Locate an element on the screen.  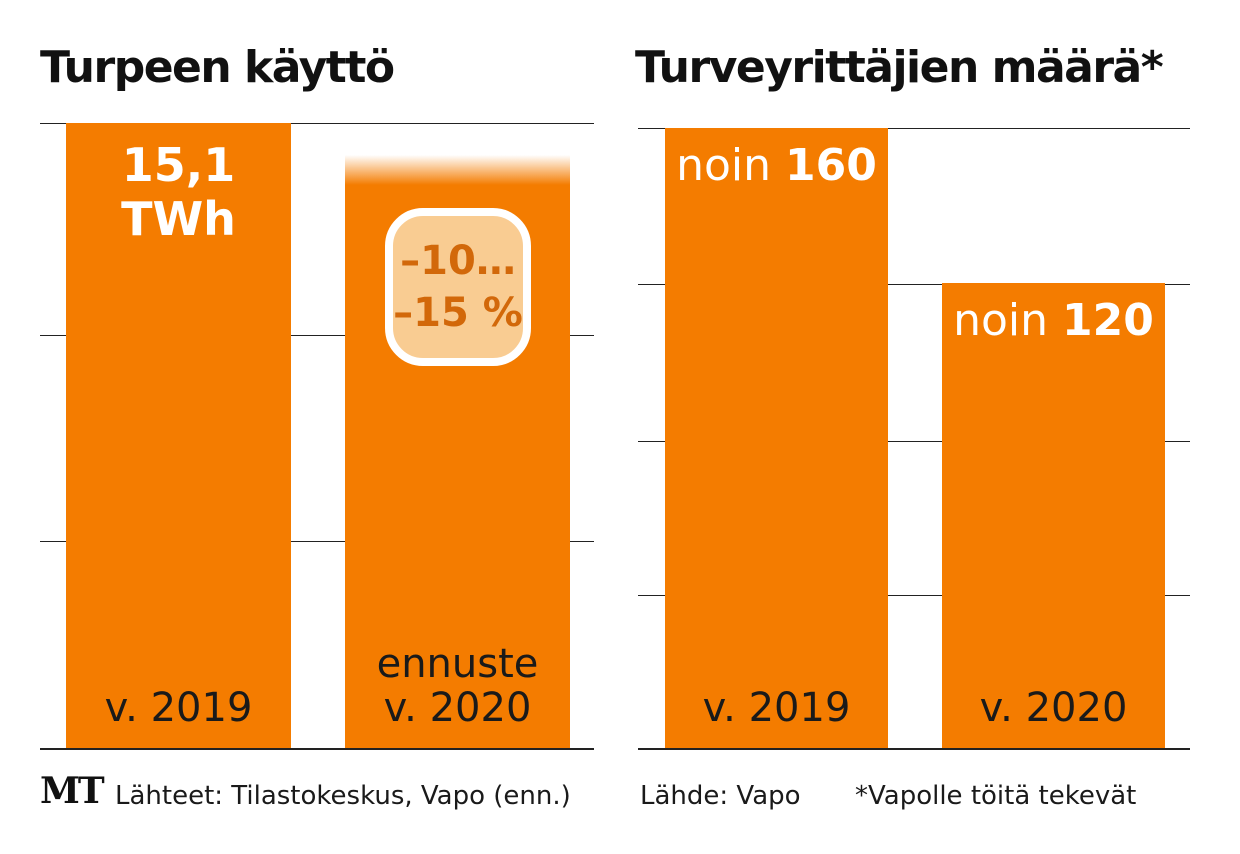
chart2-category-label: v. 2020 is located at coordinates (1053, 708).